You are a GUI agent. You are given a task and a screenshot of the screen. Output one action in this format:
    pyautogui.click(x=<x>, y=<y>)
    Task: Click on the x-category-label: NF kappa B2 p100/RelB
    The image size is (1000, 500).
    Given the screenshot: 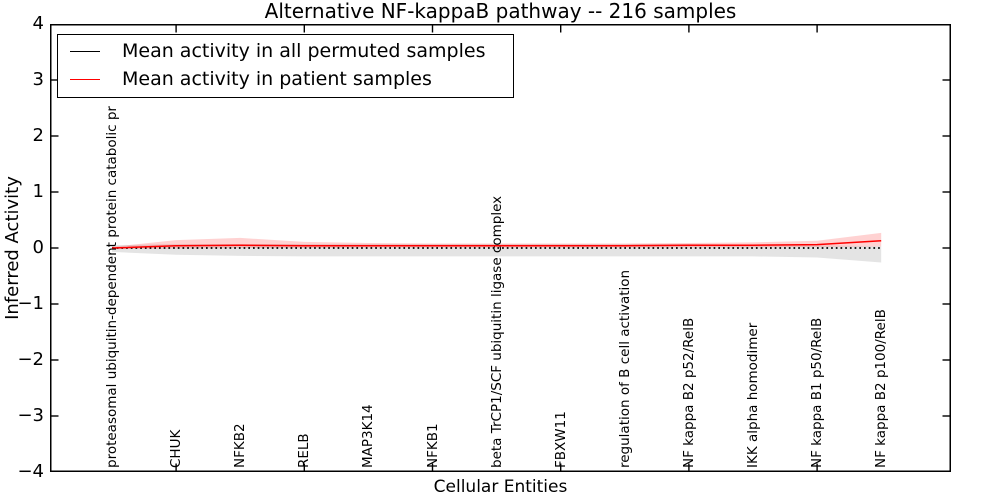 What is the action you would take?
    pyautogui.click(x=881, y=388)
    